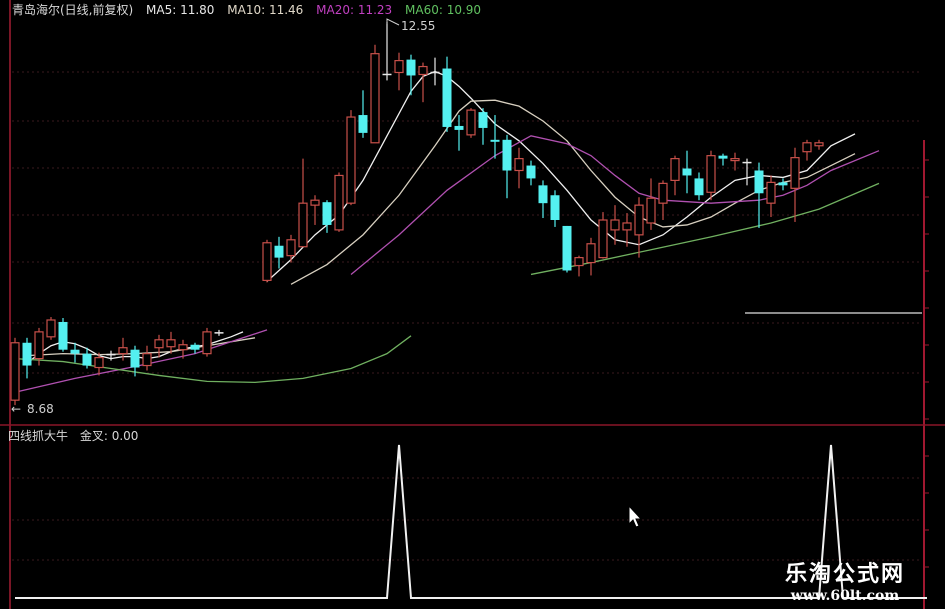 The height and width of the screenshot is (609, 945). Describe the element at coordinates (40, 409) in the screenshot. I see `low-price-label: 8.68` at that location.